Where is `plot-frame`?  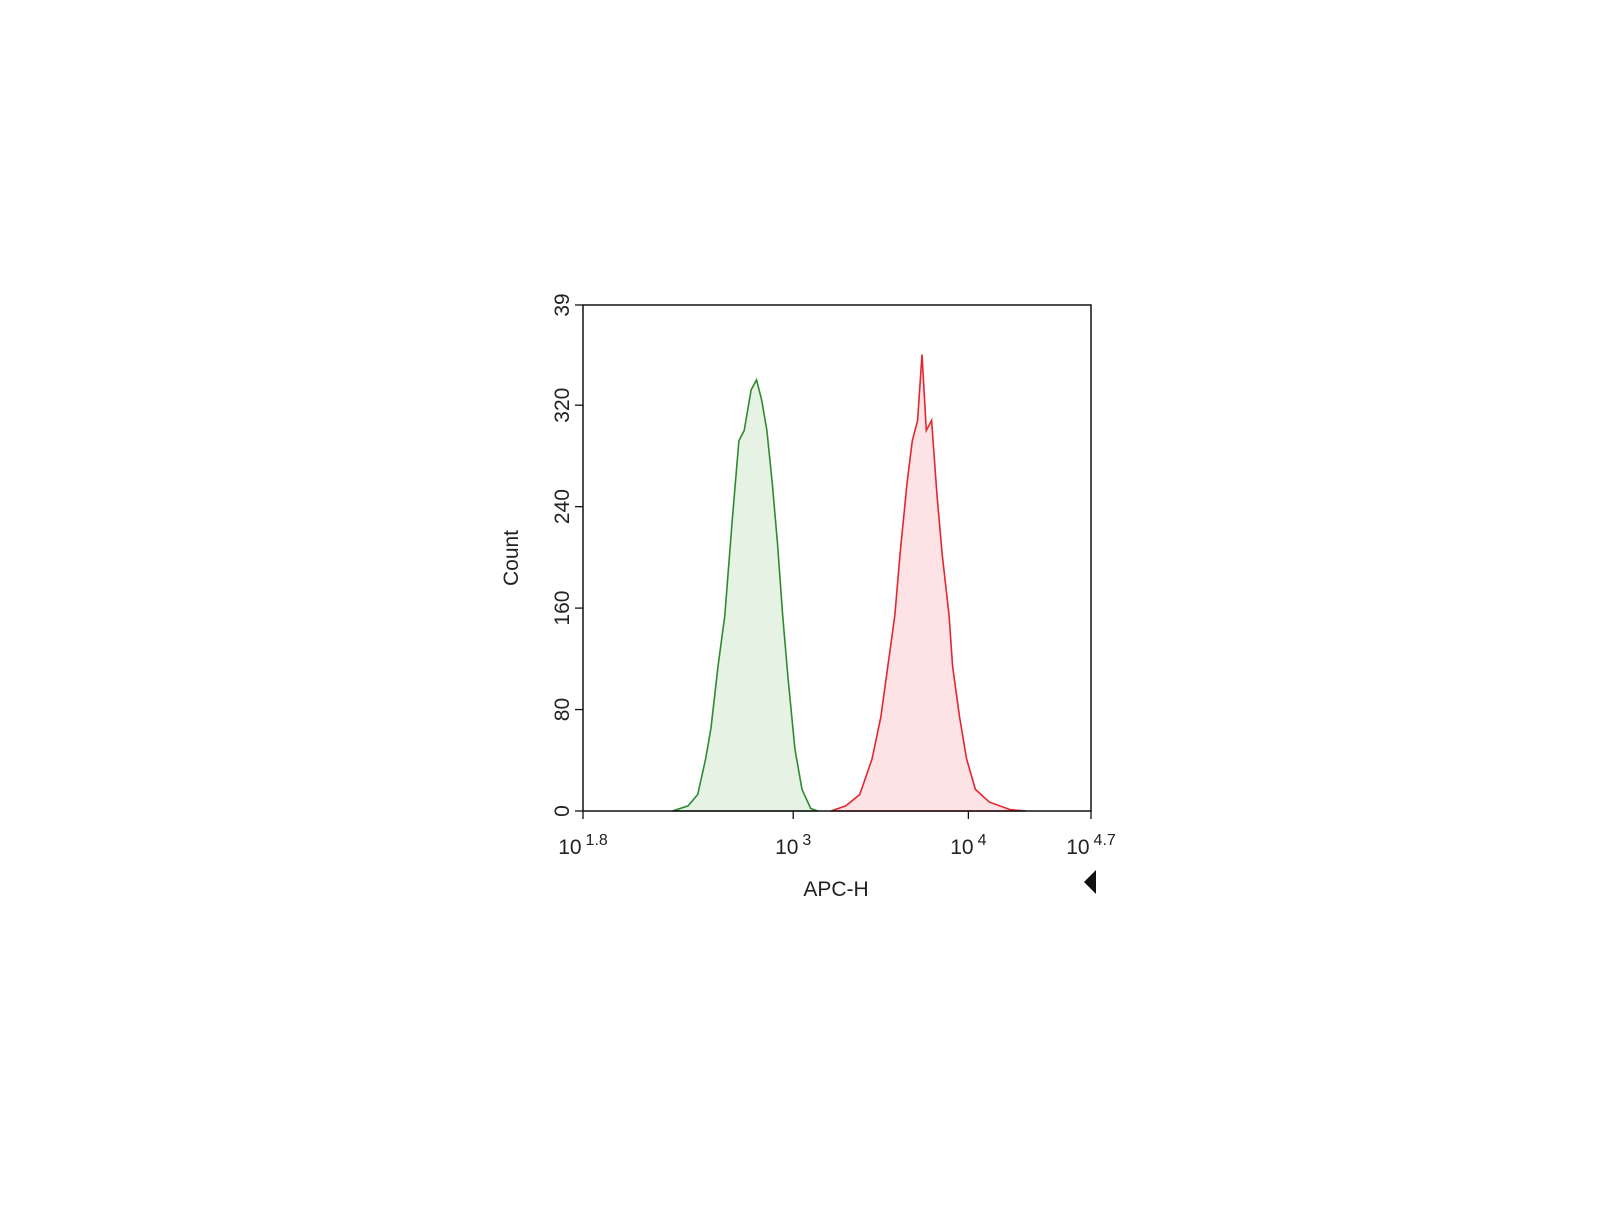
plot-frame is located at coordinates (837, 558).